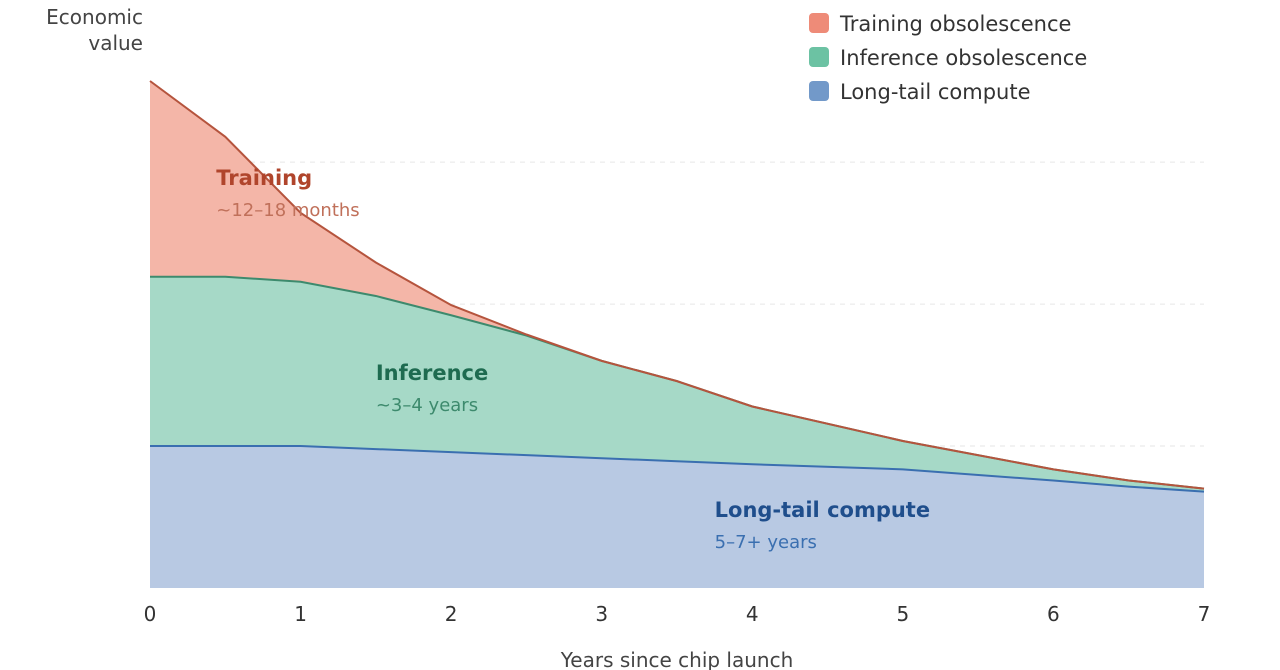  Describe the element at coordinates (264, 178) in the screenshot. I see `annotation-title-training: Training` at that location.